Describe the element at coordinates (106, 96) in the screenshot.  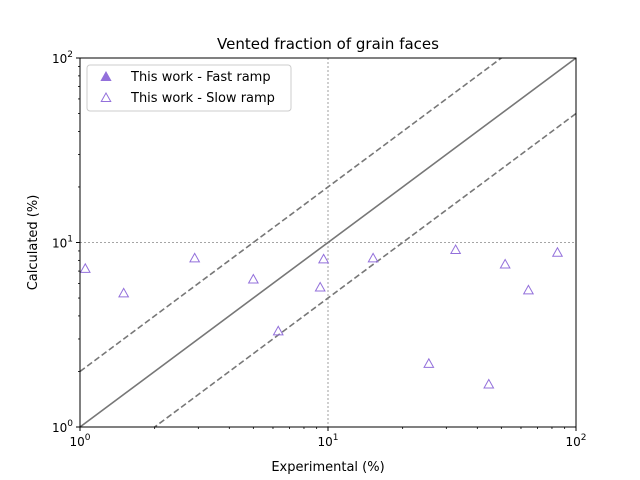
I see `legend-marker-slow-ramp` at that location.